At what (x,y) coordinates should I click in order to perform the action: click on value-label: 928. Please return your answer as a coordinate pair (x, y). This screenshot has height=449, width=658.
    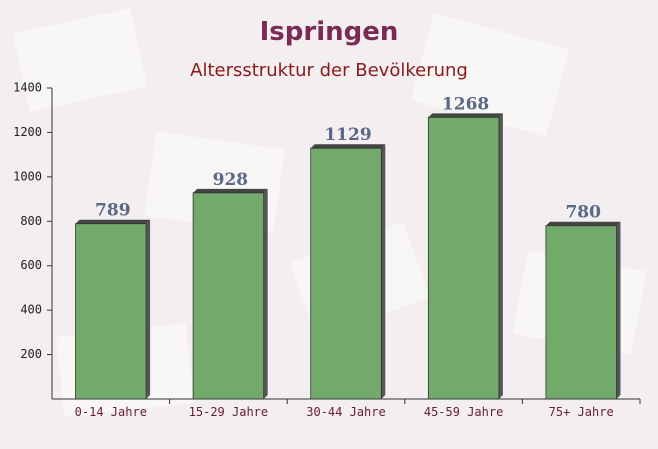
    Looking at the image, I should click on (231, 180).